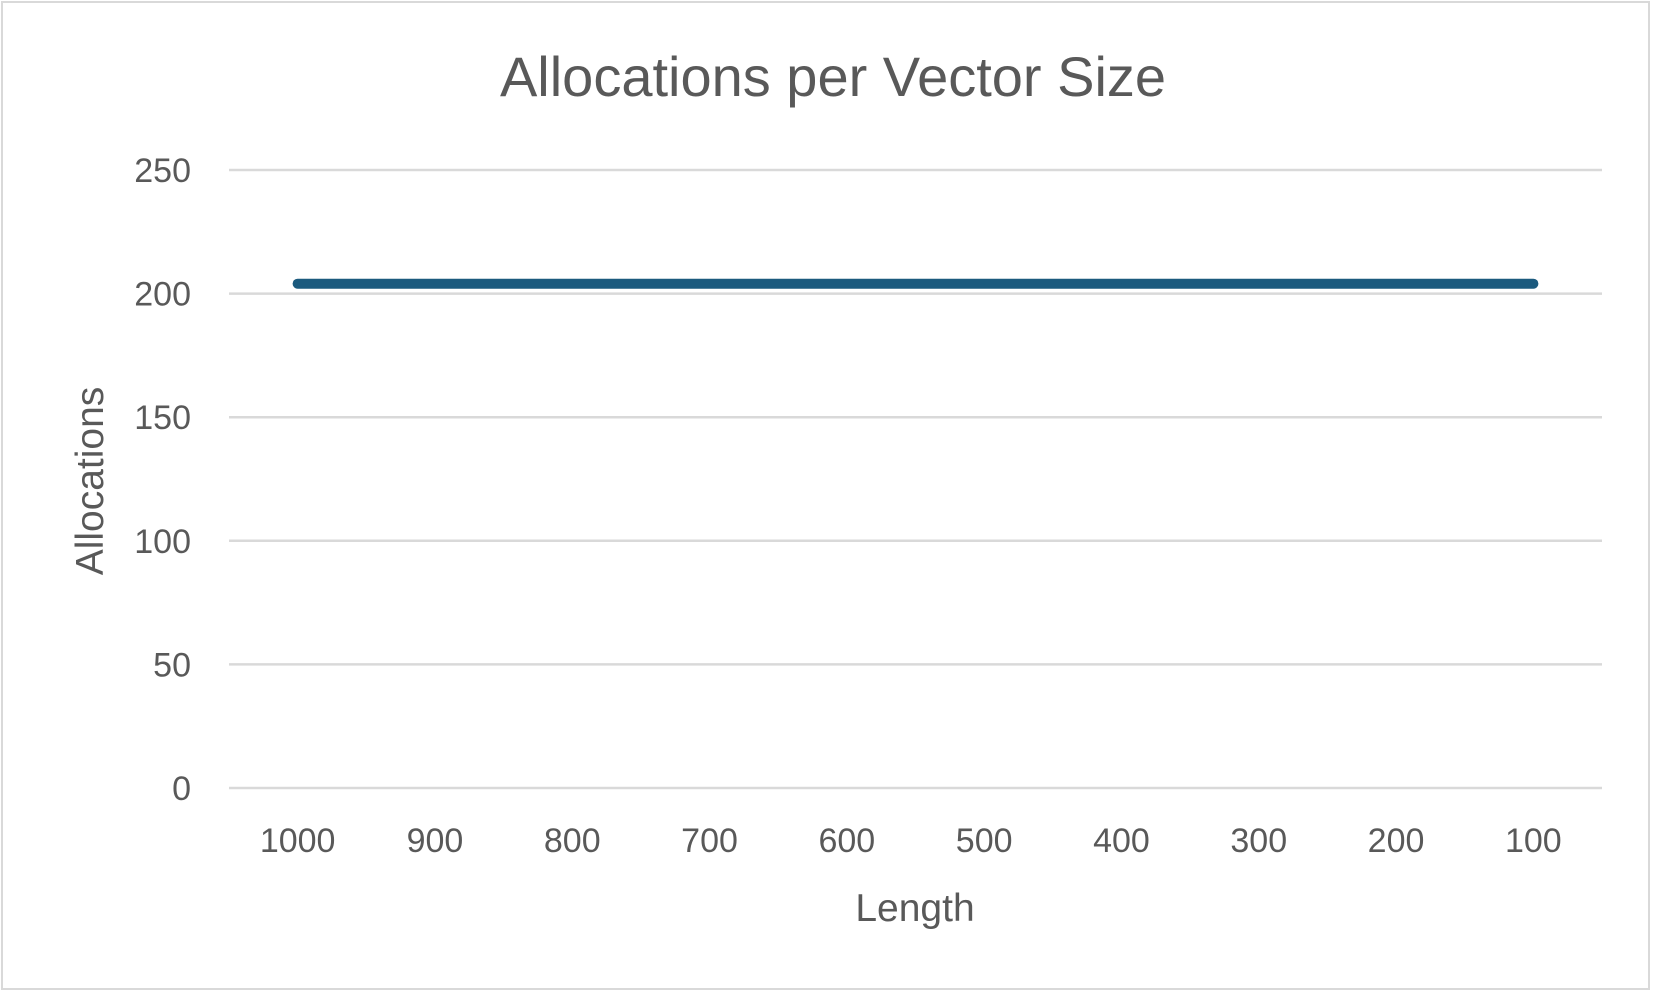 The width and height of the screenshot is (1653, 993). What do you see at coordinates (1533, 841) in the screenshot?
I see `x-tick-label-100: 100` at bounding box center [1533, 841].